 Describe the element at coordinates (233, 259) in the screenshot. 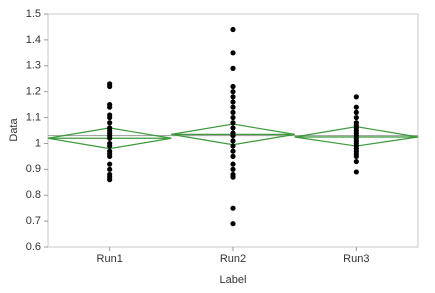

I see `x-tick-label: Run2` at that location.